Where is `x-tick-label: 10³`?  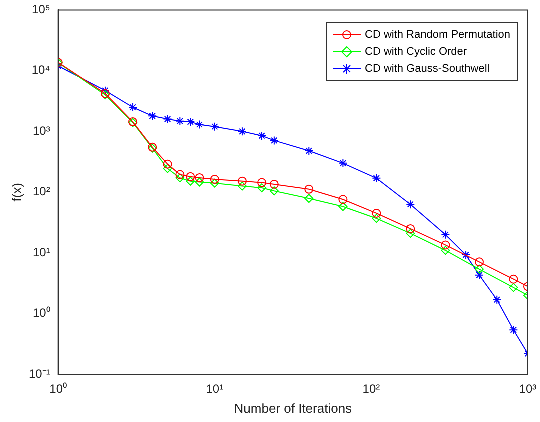
x-tick-label: 10³ is located at coordinates (528, 389).